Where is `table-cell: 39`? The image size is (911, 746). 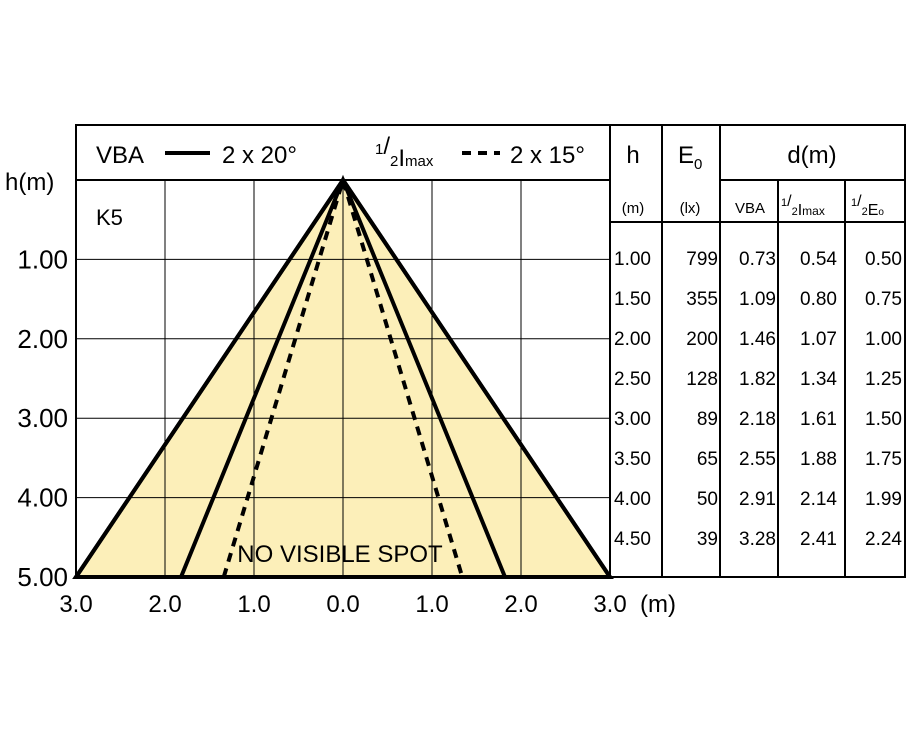 table-cell: 39 is located at coordinates (707, 539).